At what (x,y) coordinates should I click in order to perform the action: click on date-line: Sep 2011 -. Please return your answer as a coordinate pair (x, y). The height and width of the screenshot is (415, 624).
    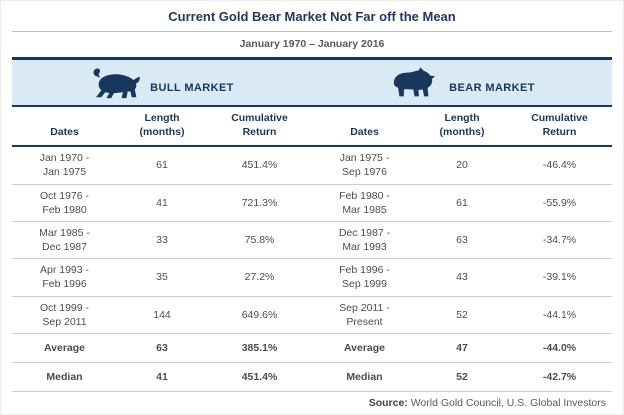
    Looking at the image, I should click on (364, 307).